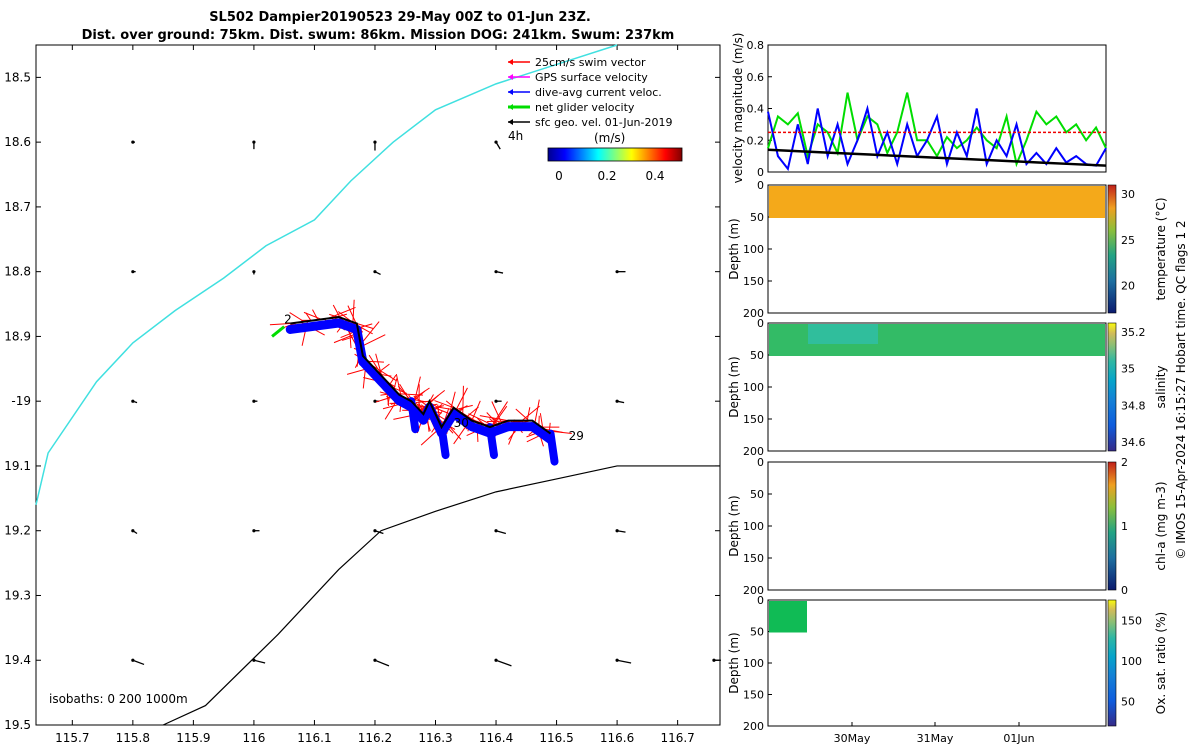 The width and height of the screenshot is (1200, 750). Describe the element at coordinates (17, 725) in the screenshot. I see `map-y-tick-label: 19.5` at that location.